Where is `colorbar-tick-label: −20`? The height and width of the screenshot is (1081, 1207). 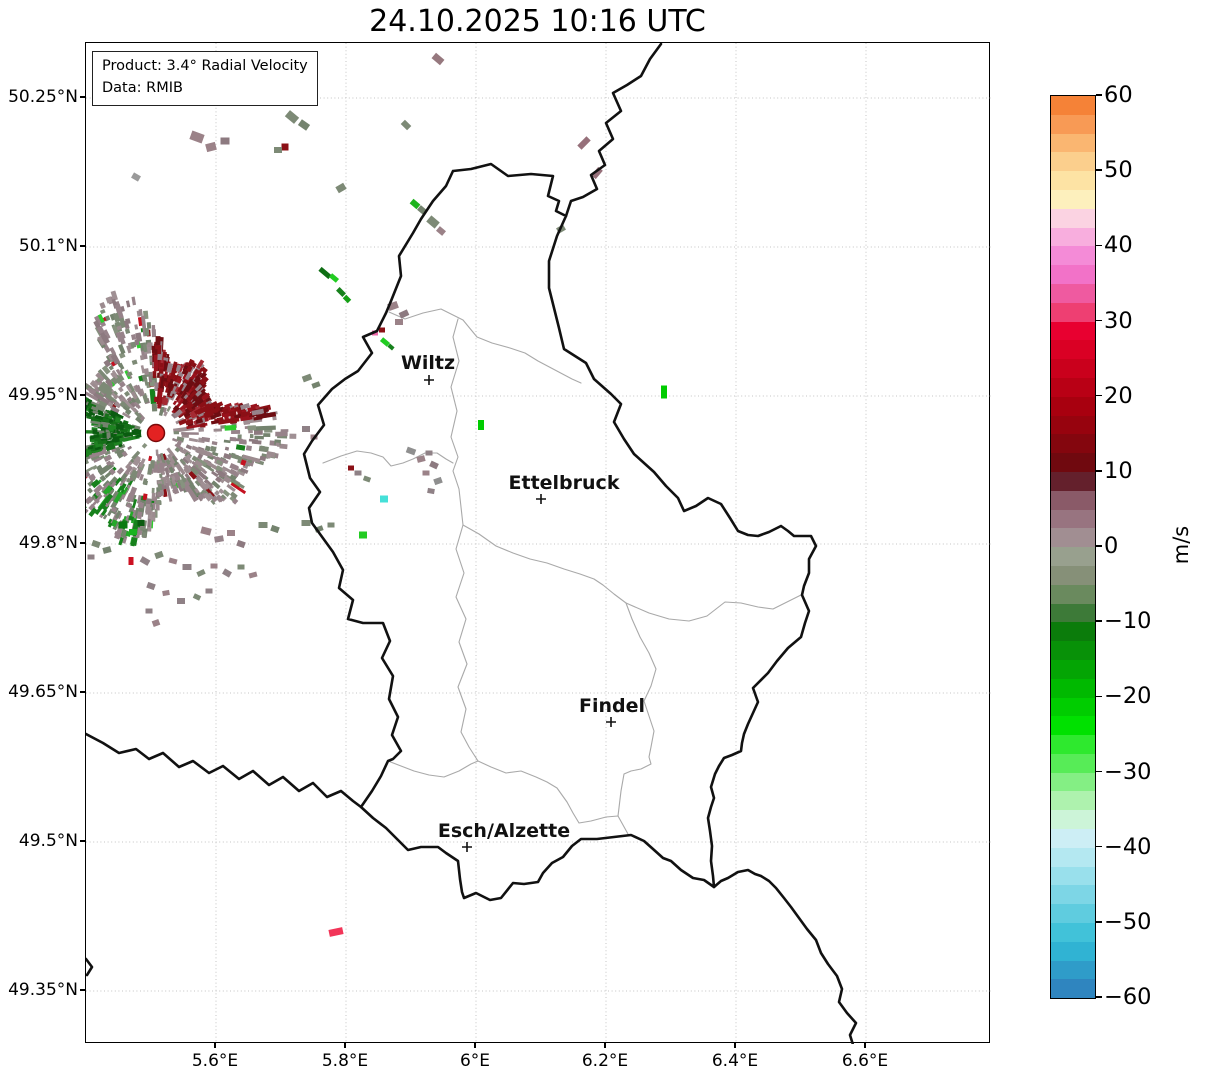
colorbar-tick-label: −20 is located at coordinates (1128, 696).